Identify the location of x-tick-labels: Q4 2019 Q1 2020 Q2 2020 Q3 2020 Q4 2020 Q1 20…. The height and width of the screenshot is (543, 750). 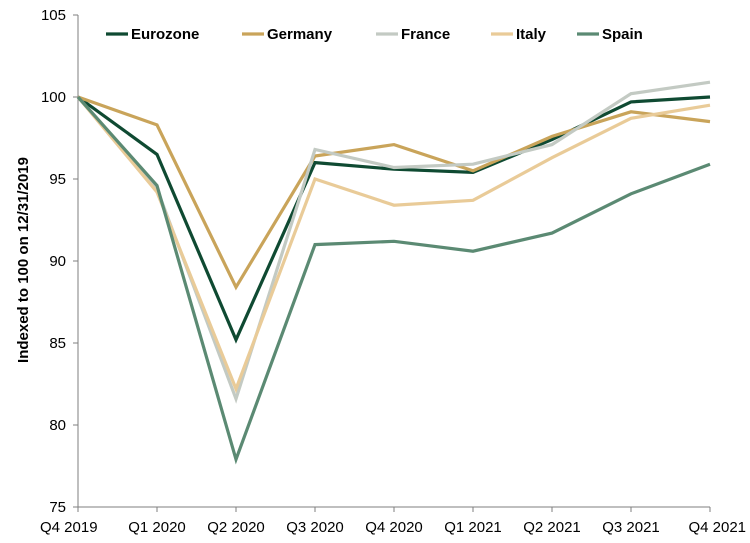
(393, 527).